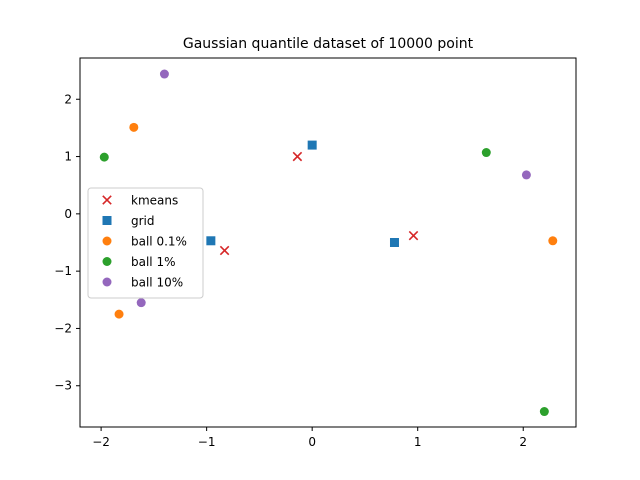 The width and height of the screenshot is (640, 480). I want to click on y-tick-label: 1, so click(68, 157).